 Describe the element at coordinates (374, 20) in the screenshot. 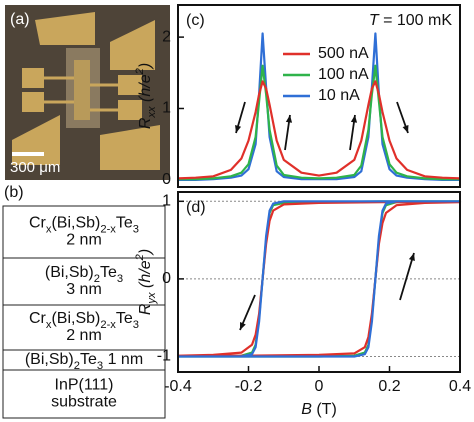

I see `text-part: T` at that location.